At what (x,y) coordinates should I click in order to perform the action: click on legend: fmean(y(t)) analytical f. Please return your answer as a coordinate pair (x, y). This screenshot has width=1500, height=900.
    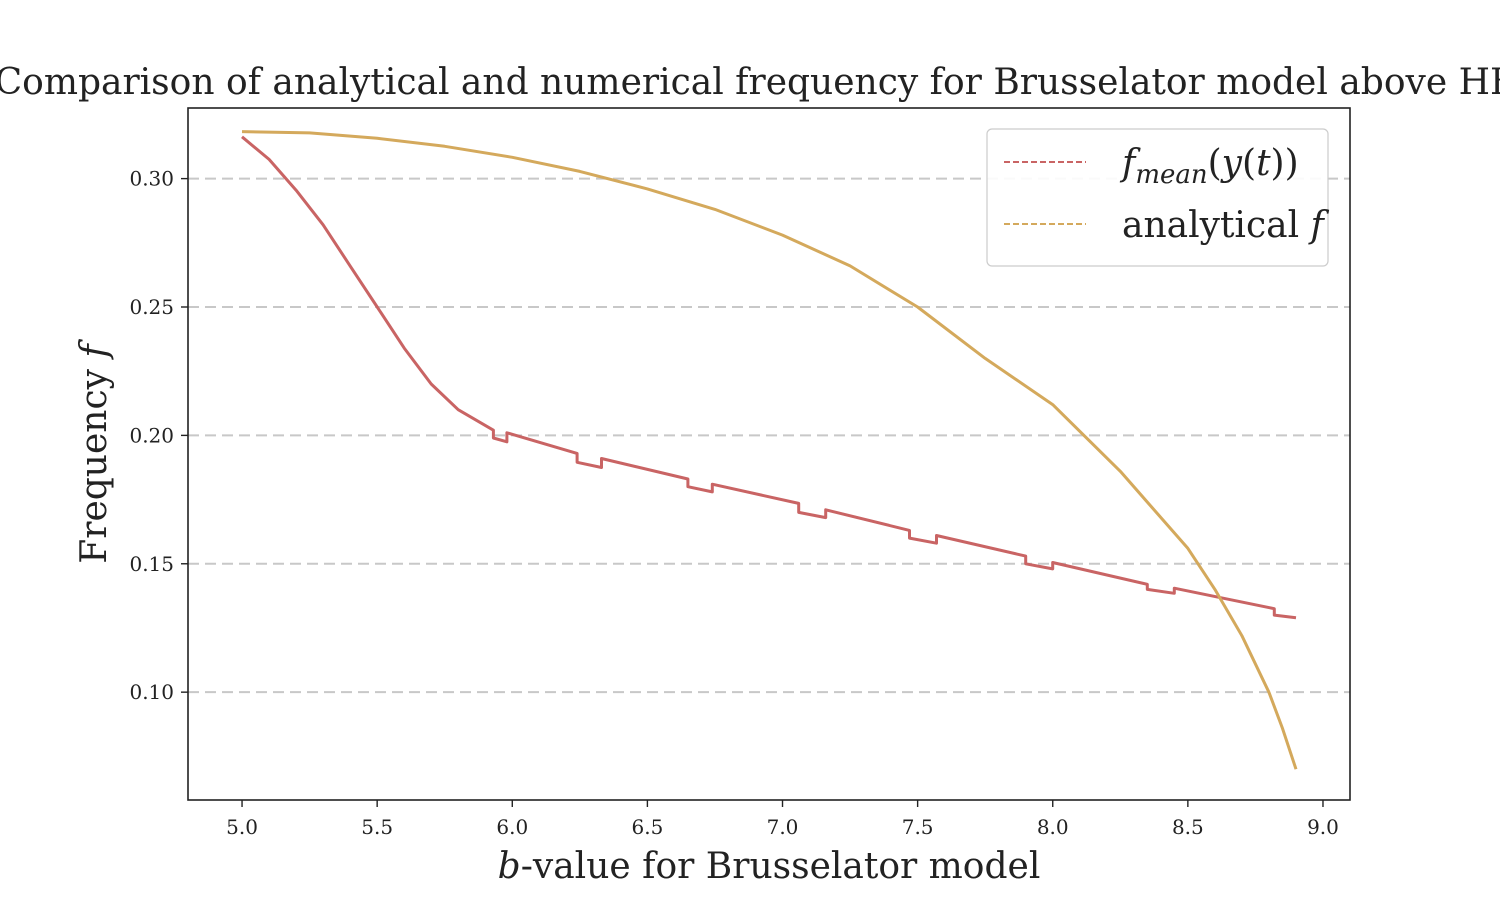
    Looking at the image, I should click on (1158, 197).